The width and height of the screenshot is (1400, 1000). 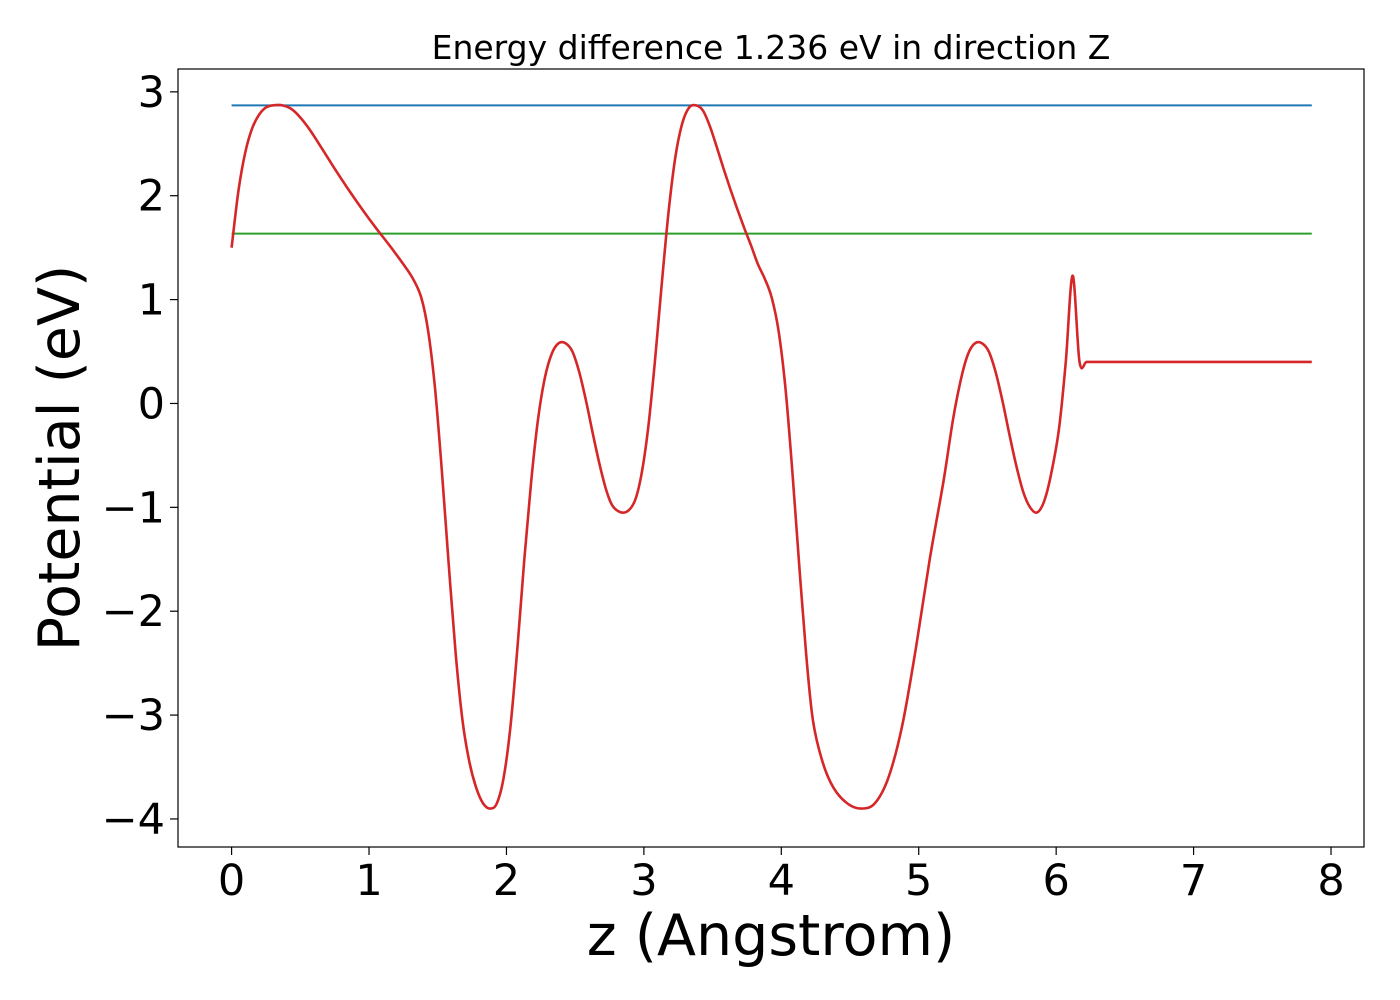 I want to click on y-tick-label: −4, so click(x=133, y=820).